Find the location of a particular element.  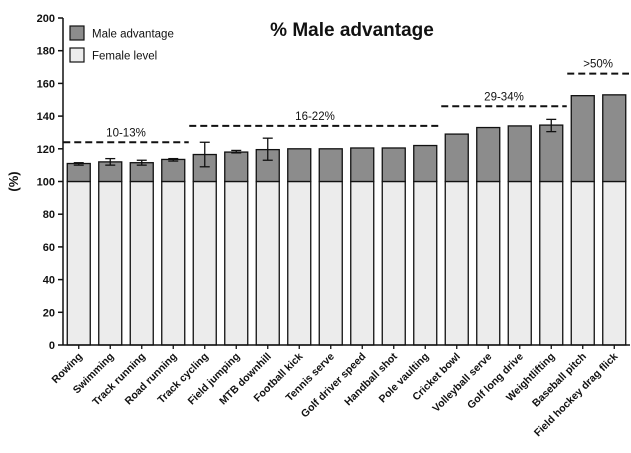

y-tick-label: 60 is located at coordinates (49, 248).